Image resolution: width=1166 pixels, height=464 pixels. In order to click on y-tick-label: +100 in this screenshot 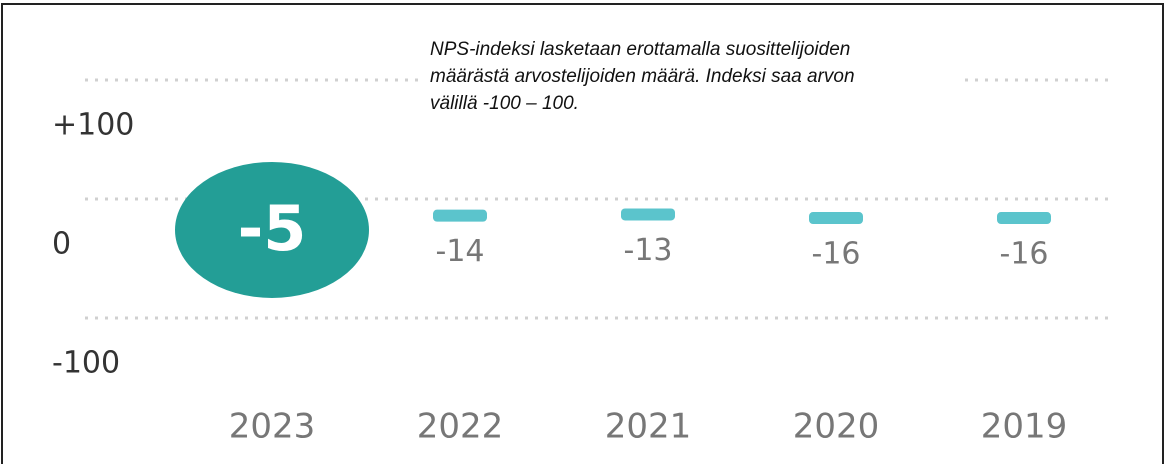, I will do `click(93, 125)`.